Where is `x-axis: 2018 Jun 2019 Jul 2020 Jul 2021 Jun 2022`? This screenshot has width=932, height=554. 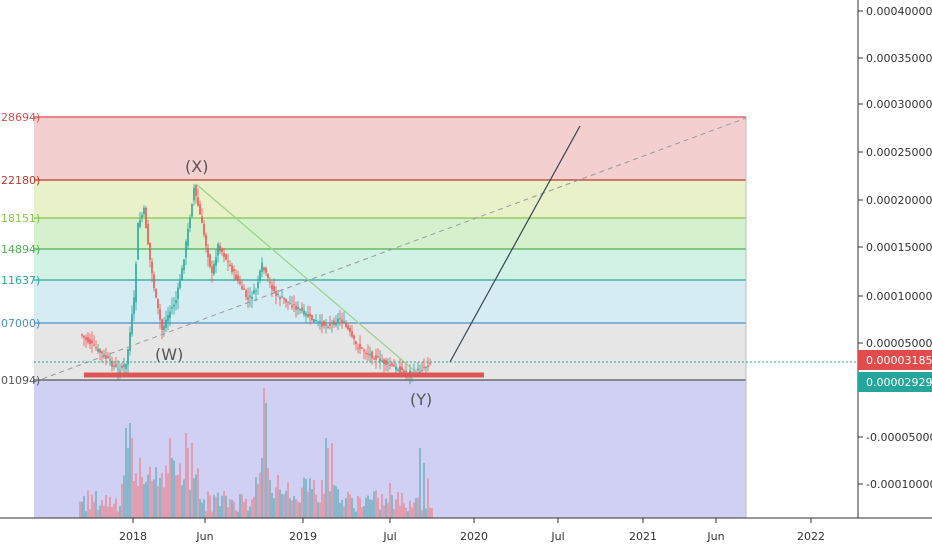
x-axis: 2018 Jun 2019 Jul 2020 Jul 2021 Jun 2022 is located at coordinates (472, 530).